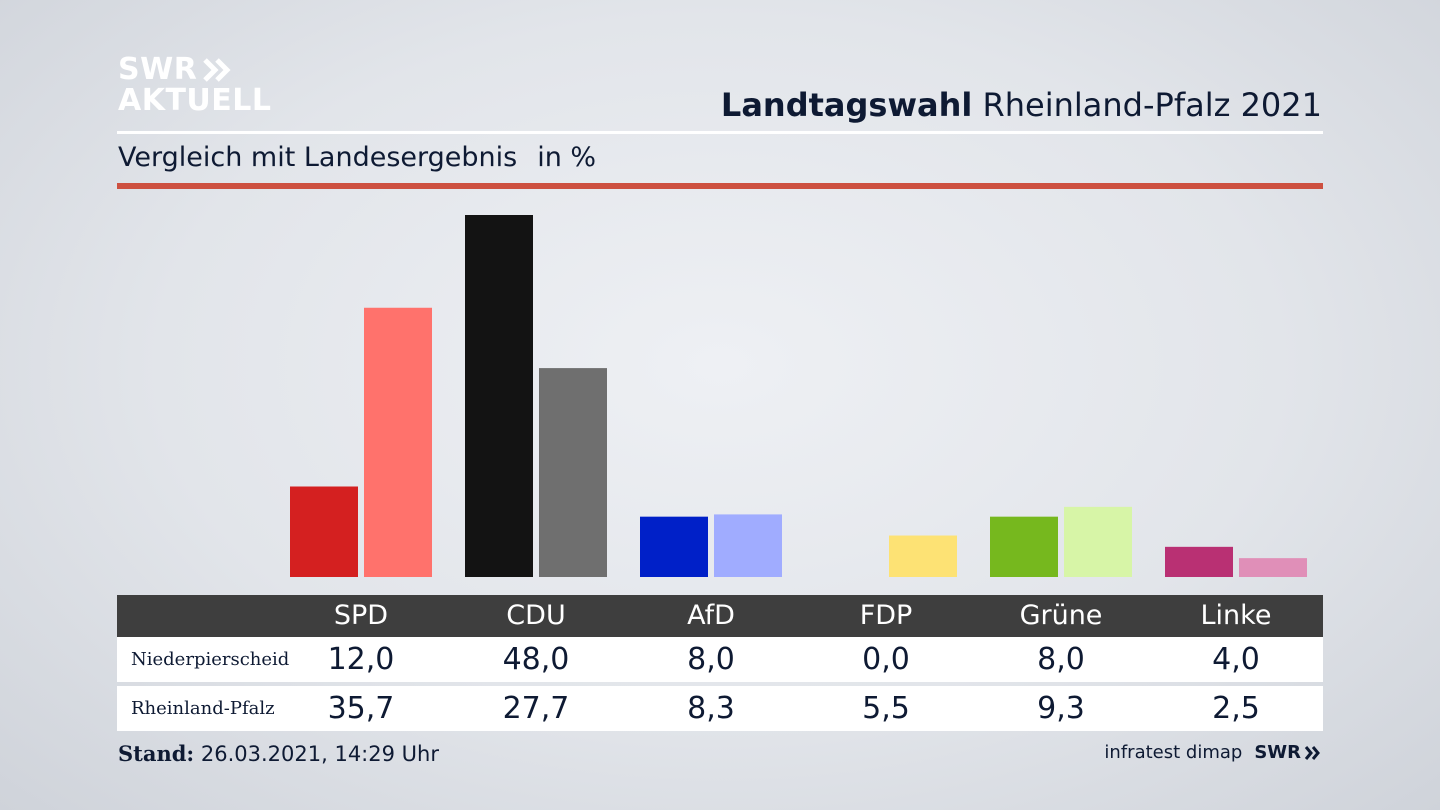 The width and height of the screenshot is (1440, 810). What do you see at coordinates (711, 615) in the screenshot?
I see `header-afd: AfD` at bounding box center [711, 615].